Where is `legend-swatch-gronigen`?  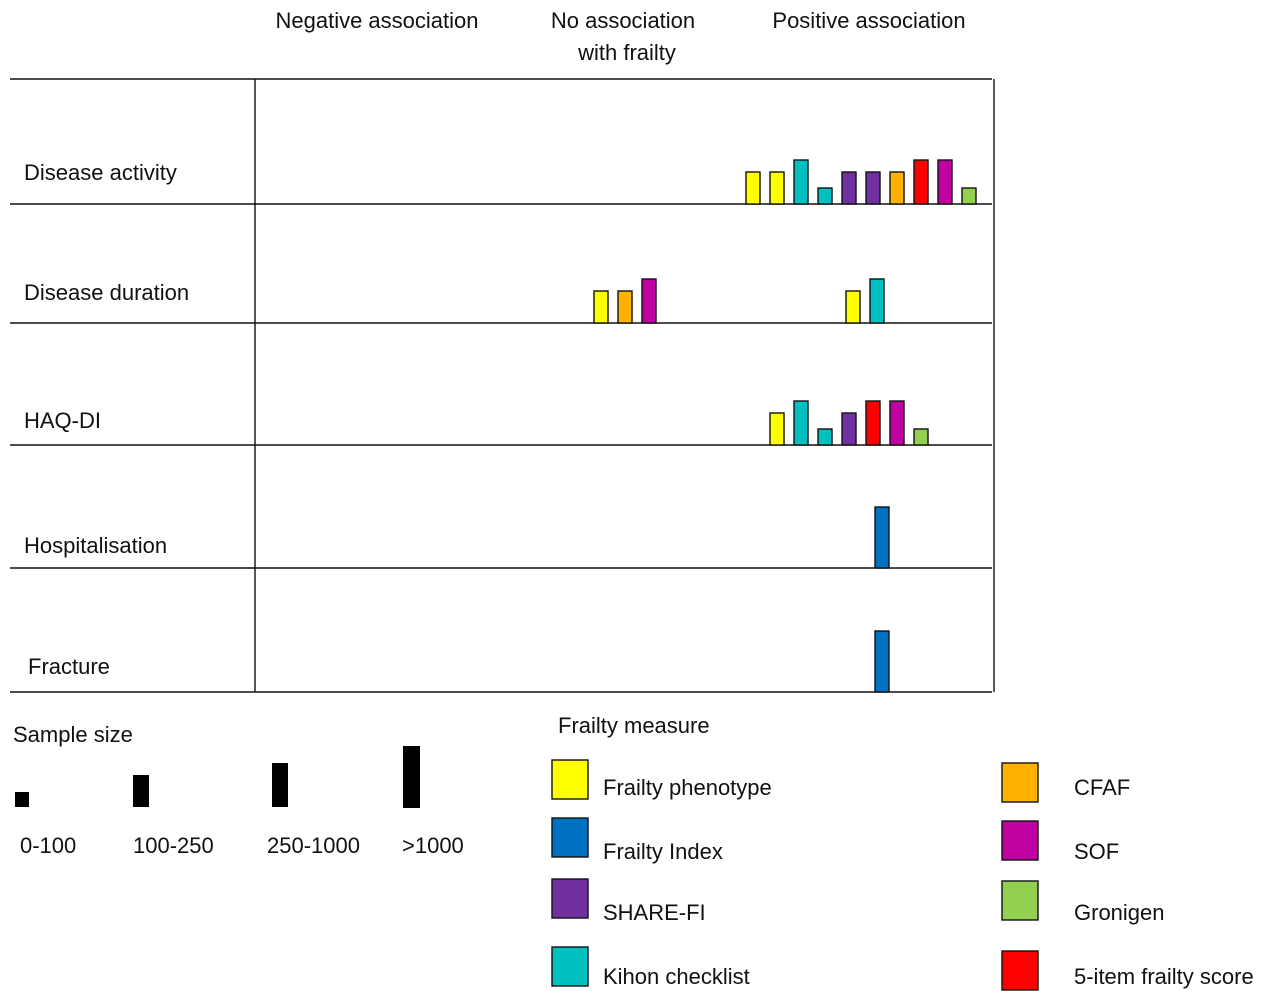 legend-swatch-gronigen is located at coordinates (1020, 900).